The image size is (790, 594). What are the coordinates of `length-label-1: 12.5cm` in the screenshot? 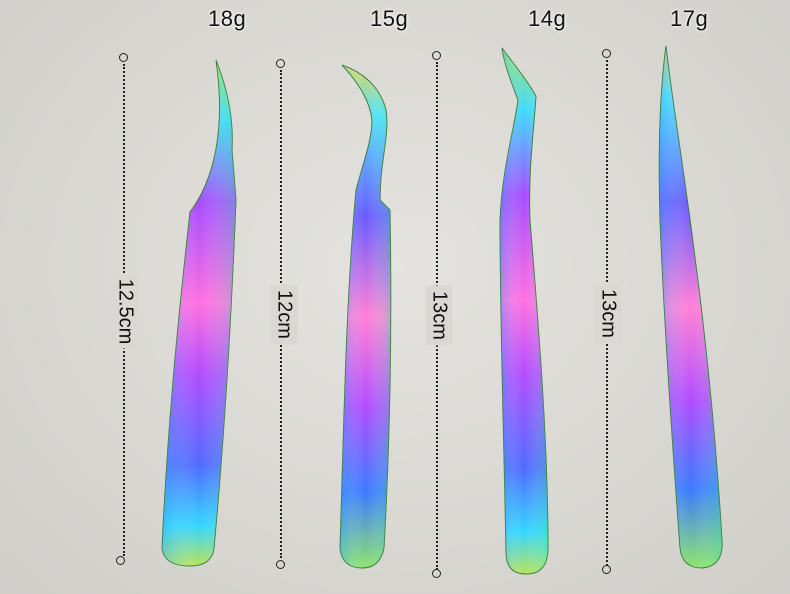 It's located at (125, 311).